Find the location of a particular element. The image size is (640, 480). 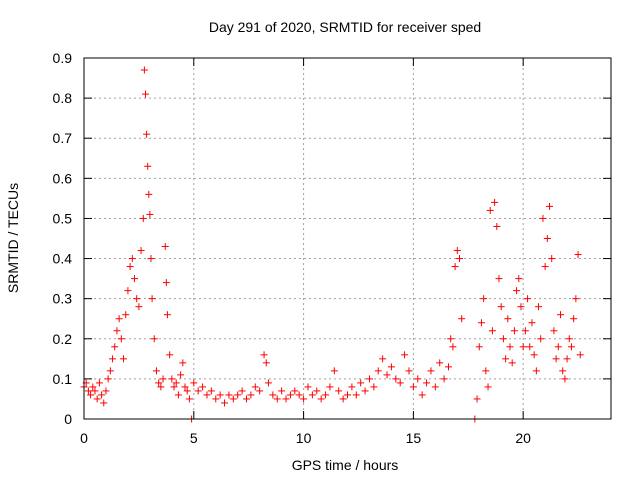

y-tick-label: 0 is located at coordinates (68, 419).